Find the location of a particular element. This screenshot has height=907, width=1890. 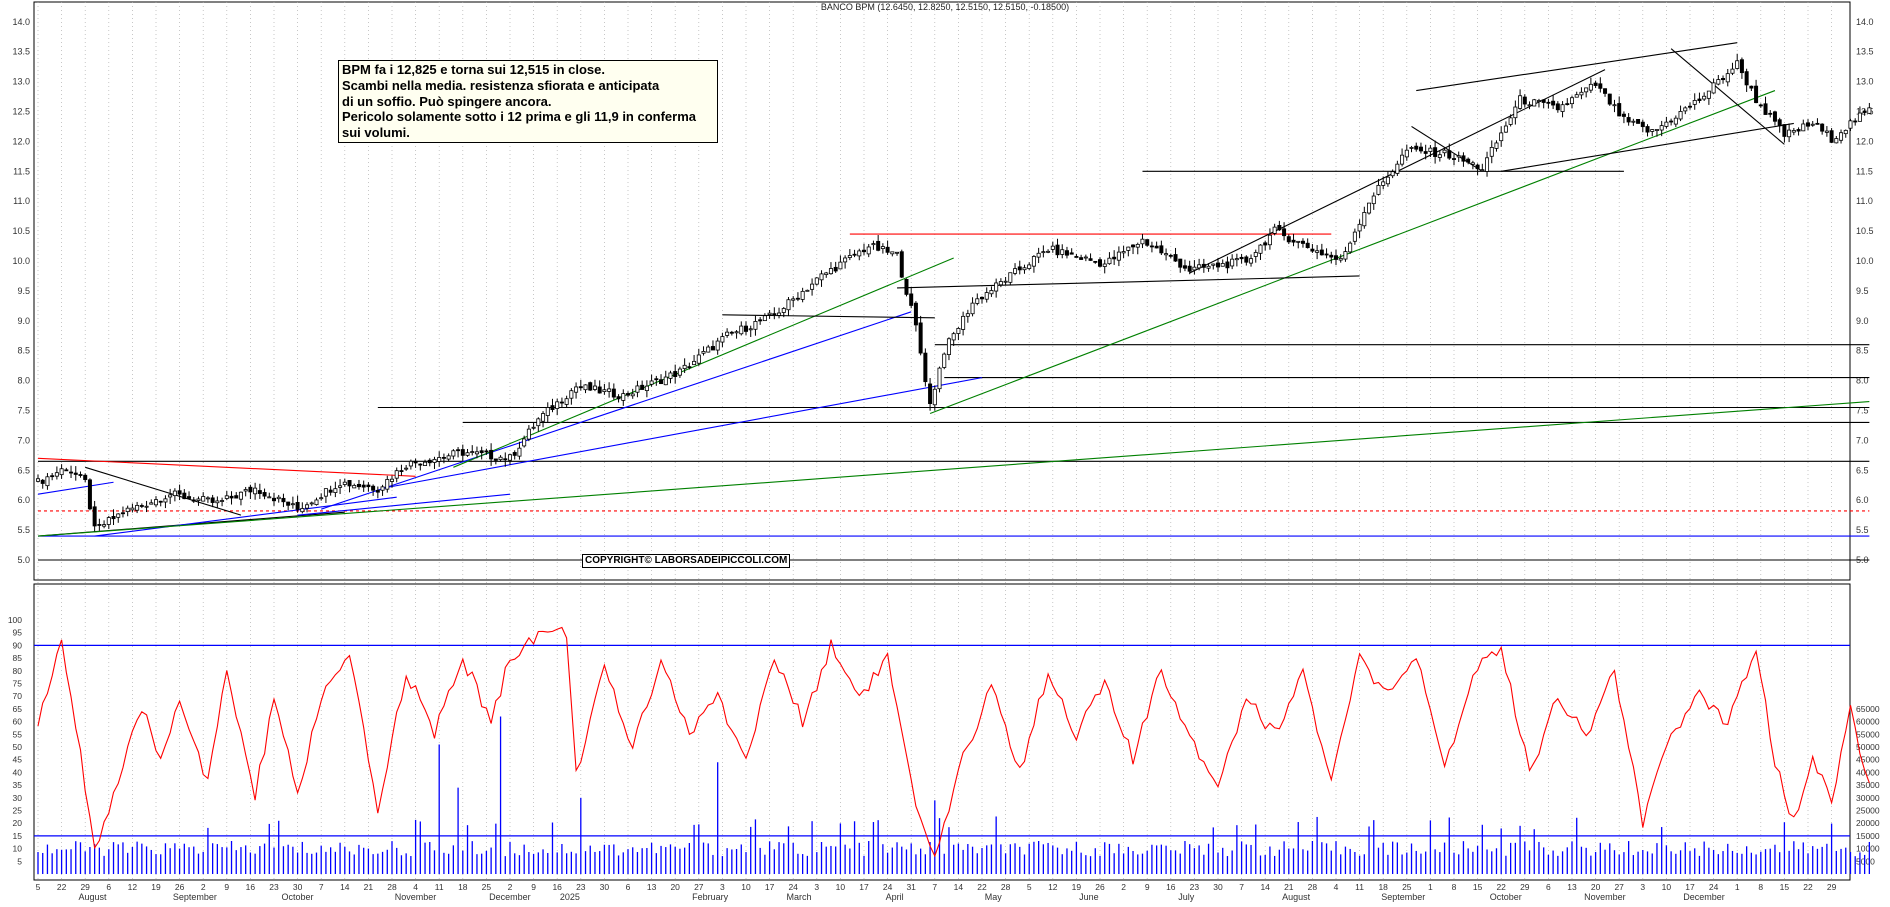

x-tick-label: 11 is located at coordinates (1359, 887).